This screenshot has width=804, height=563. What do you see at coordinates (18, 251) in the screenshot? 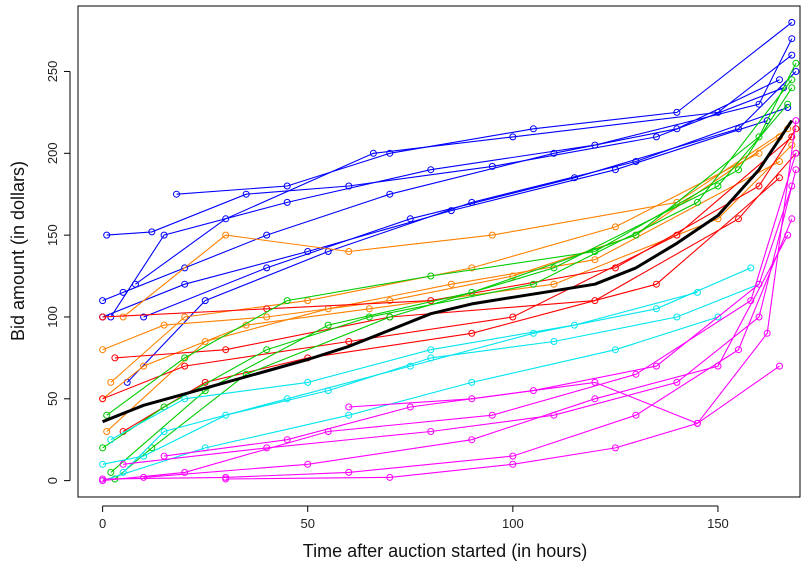
I see `y-axis-title: Bid amount (in dollars)` at bounding box center [18, 251].